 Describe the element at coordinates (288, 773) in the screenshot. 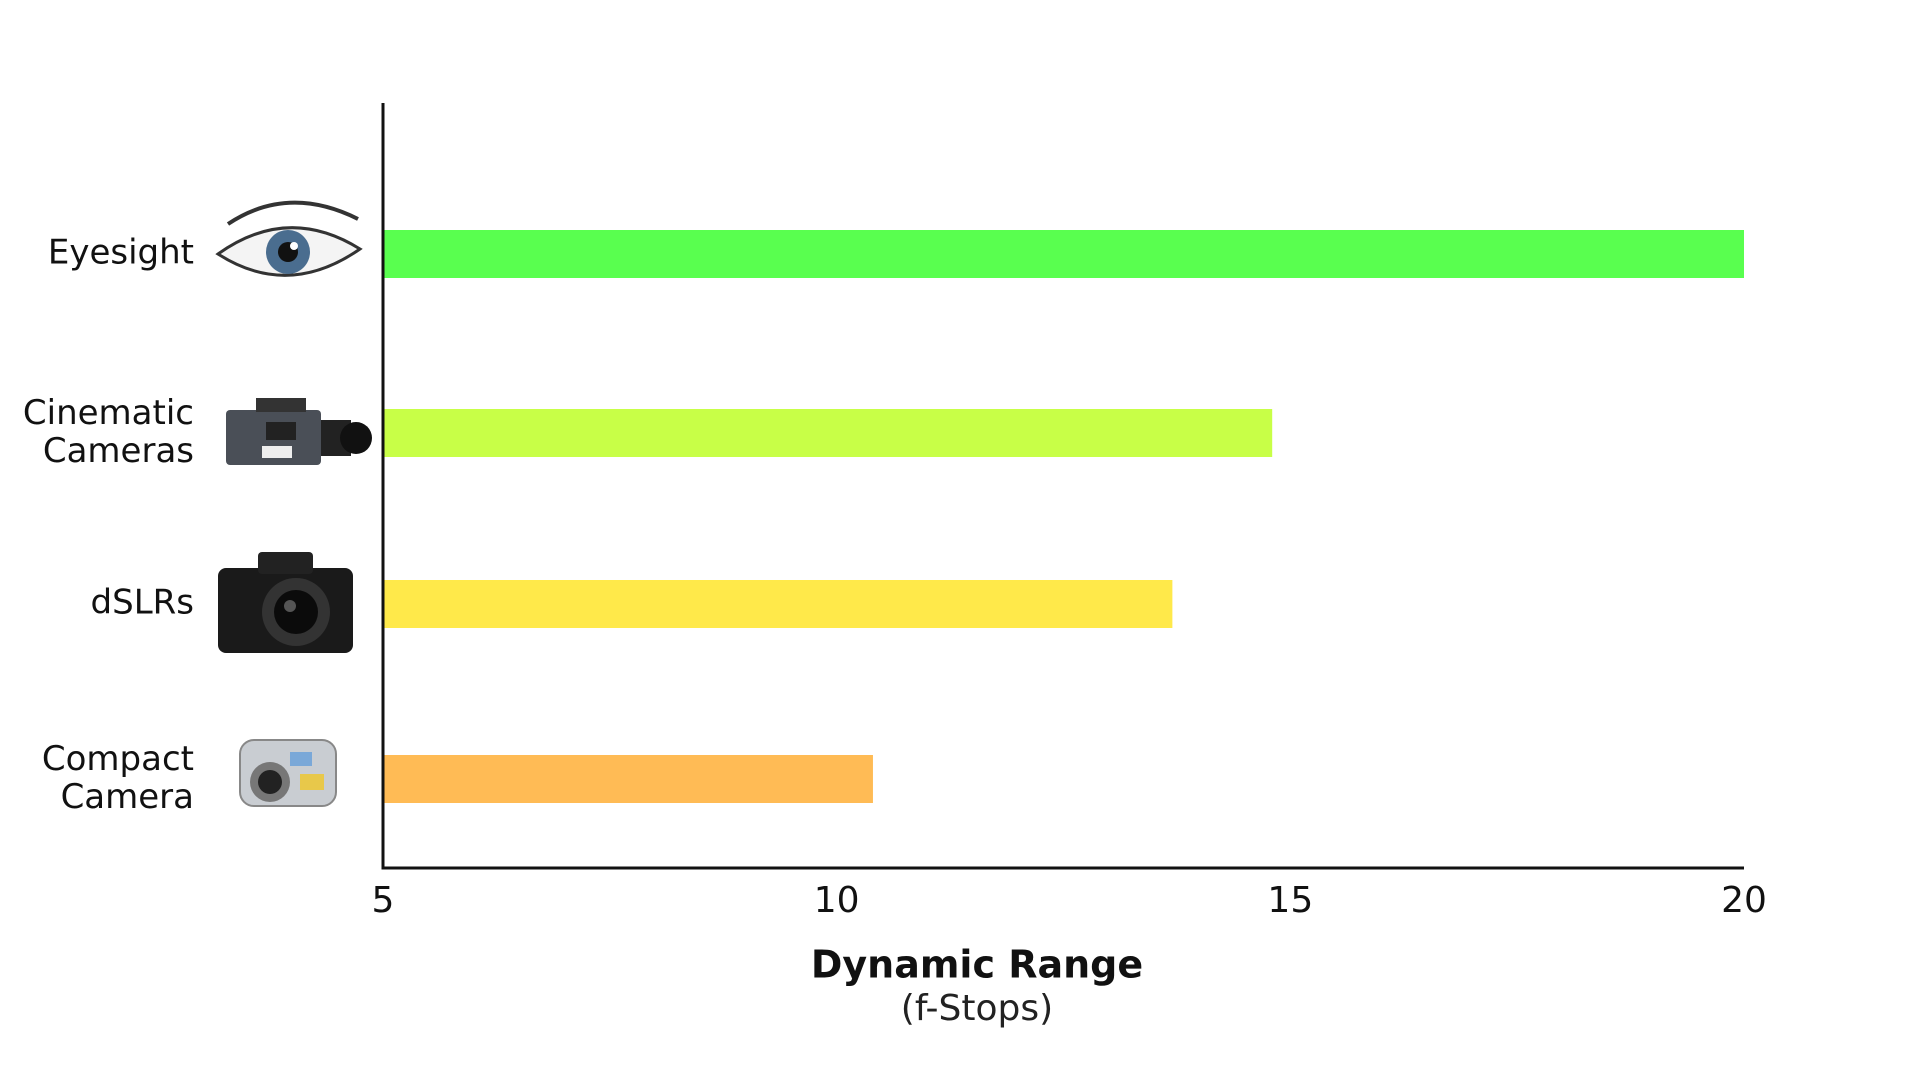

I see `compact-camera-icon` at that location.